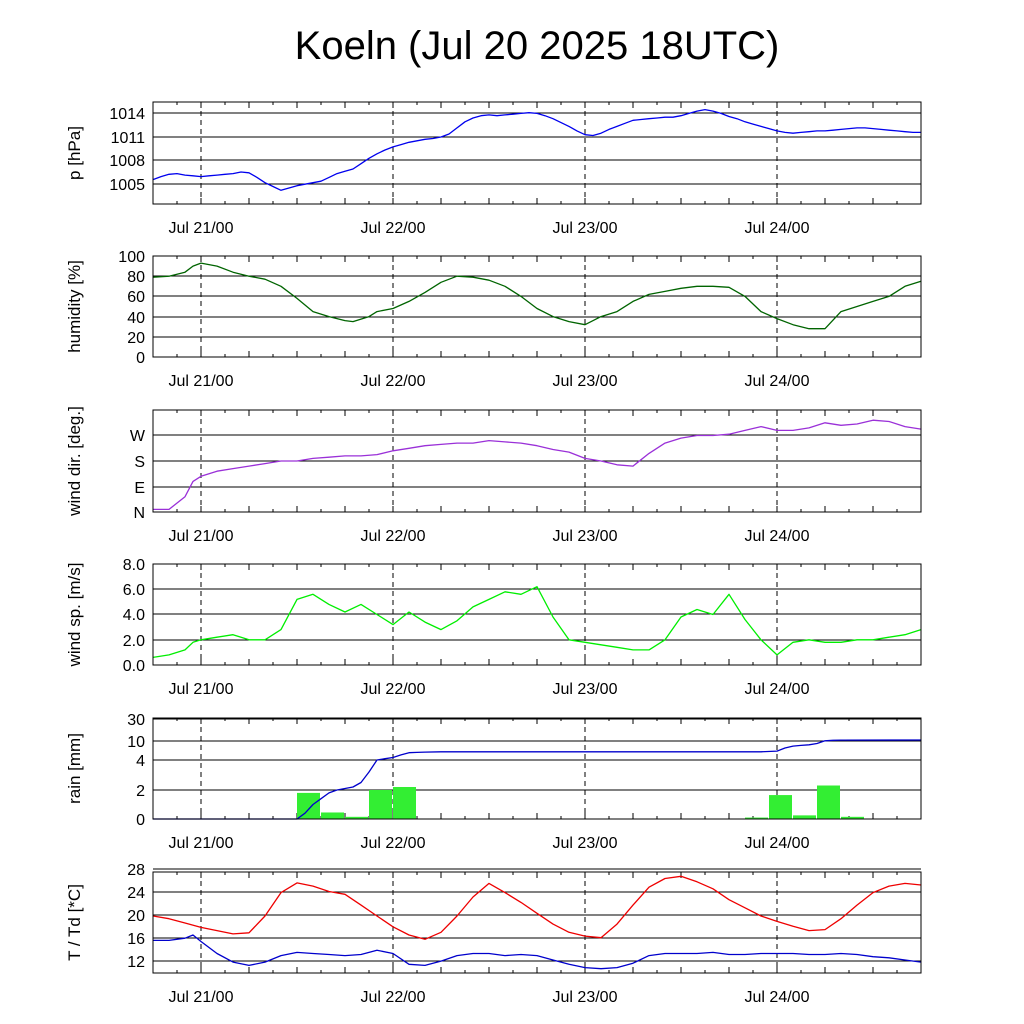 Image resolution: width=1024 pixels, height=1024 pixels. Describe the element at coordinates (136, 297) in the screenshot. I see `y-tick-label: 60` at that location.